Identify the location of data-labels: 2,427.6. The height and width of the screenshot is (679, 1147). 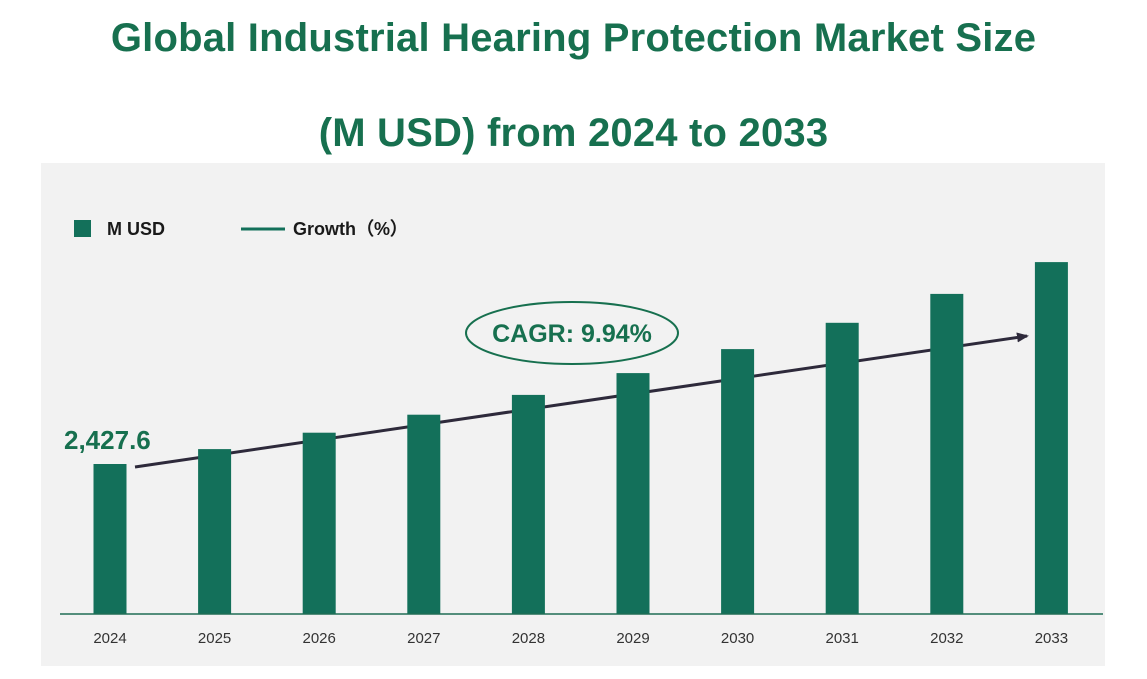
(107, 440).